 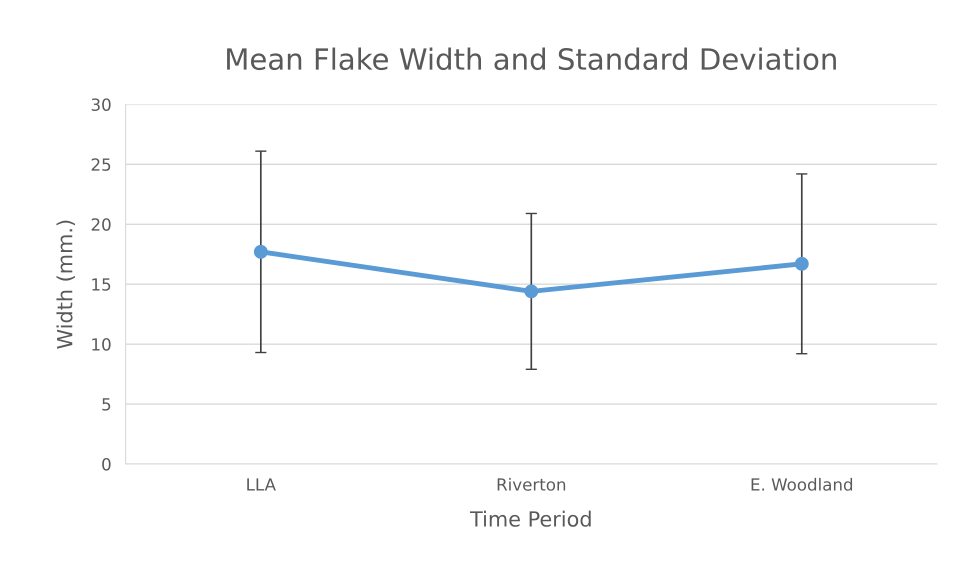 I want to click on y-axis-title: Width (mm.), so click(x=66, y=284).